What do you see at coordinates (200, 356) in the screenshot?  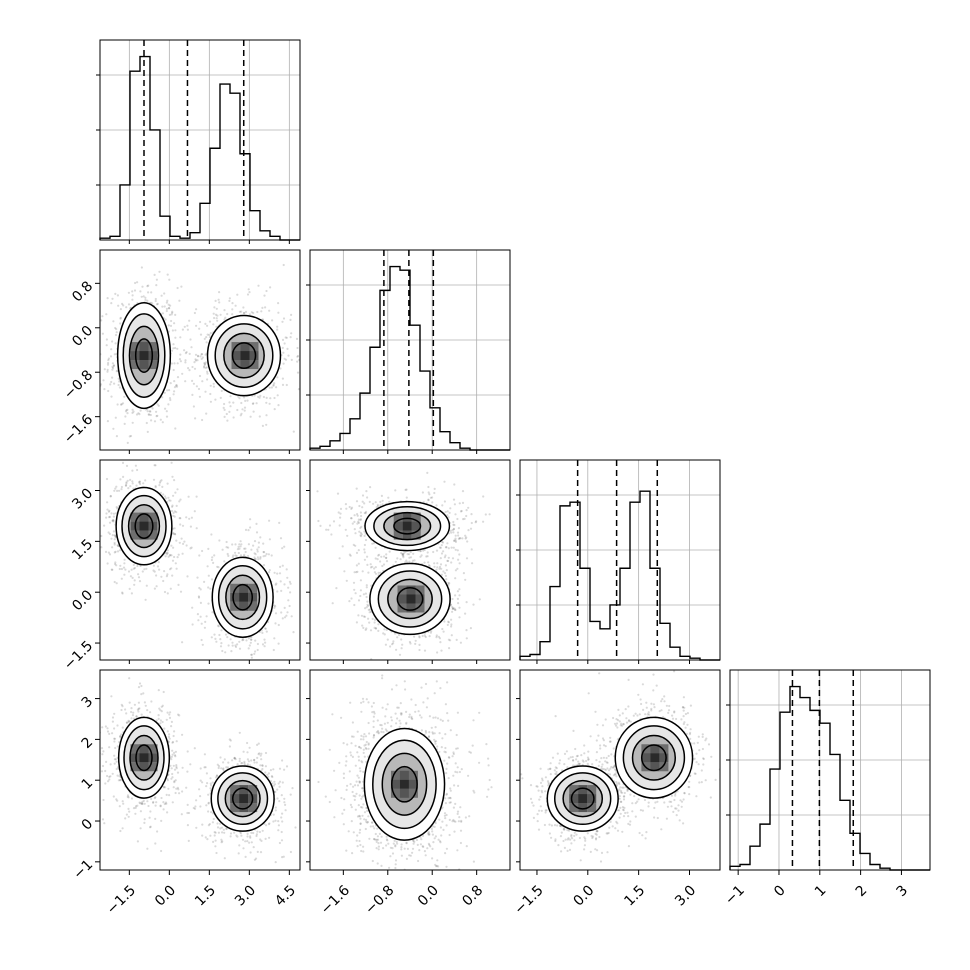 I see `scatter-points` at bounding box center [200, 356].